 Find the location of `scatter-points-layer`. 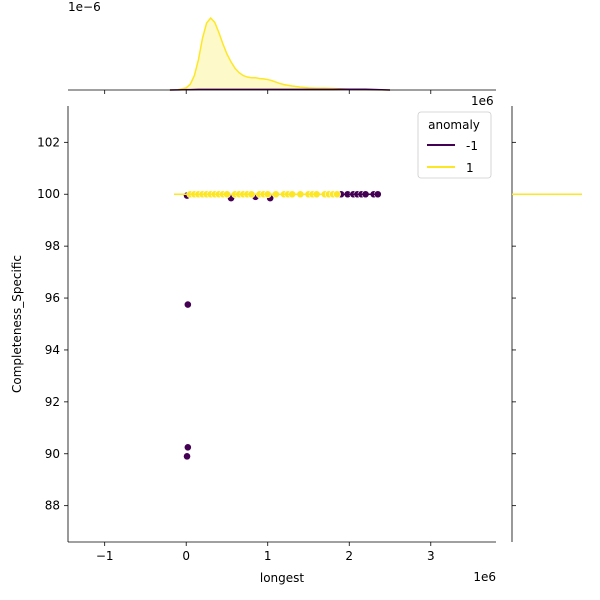

scatter-points-layer is located at coordinates (282, 325).